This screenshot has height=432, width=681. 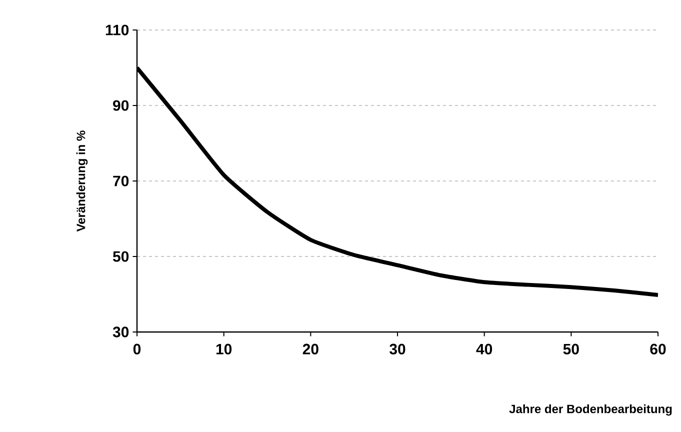 I want to click on y-tick-label: 90, so click(x=121, y=105).